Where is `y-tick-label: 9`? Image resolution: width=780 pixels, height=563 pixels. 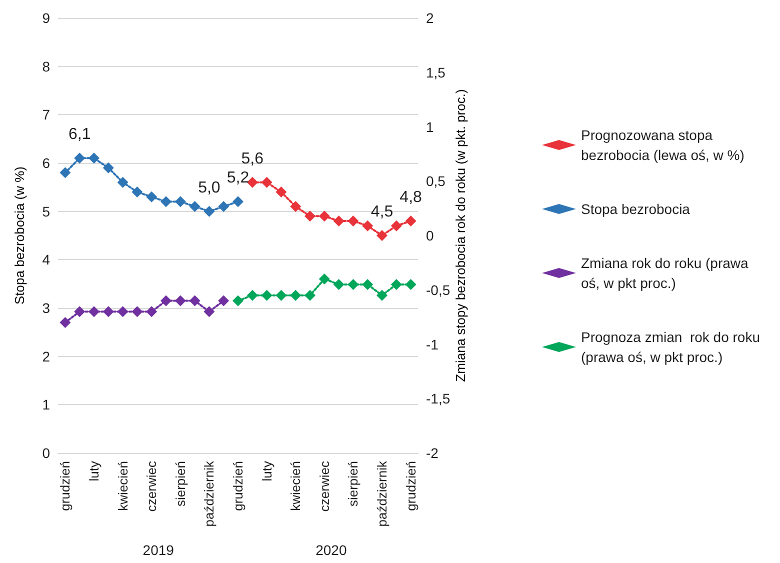 y-tick-label: 9 is located at coordinates (46, 18).